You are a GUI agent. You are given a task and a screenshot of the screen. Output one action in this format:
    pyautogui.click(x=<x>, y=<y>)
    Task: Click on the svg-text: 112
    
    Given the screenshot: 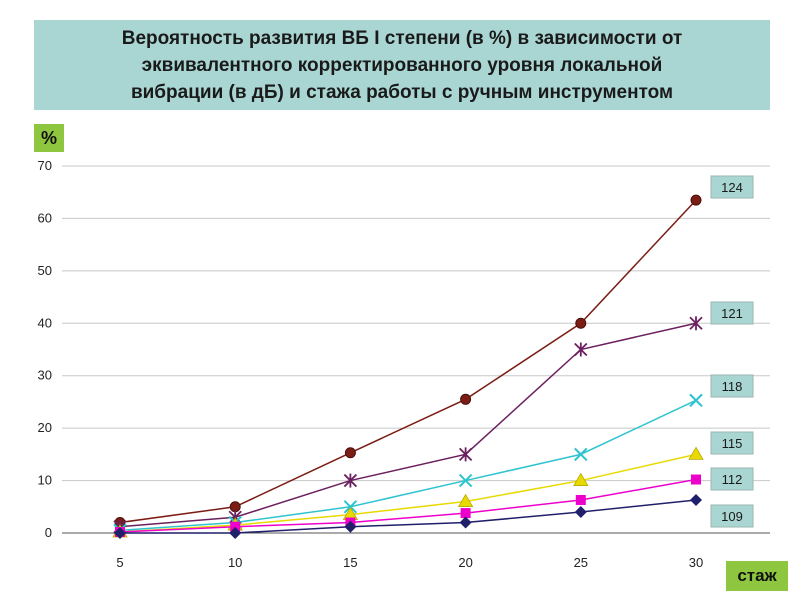 What is the action you would take?
    pyautogui.click(x=732, y=479)
    